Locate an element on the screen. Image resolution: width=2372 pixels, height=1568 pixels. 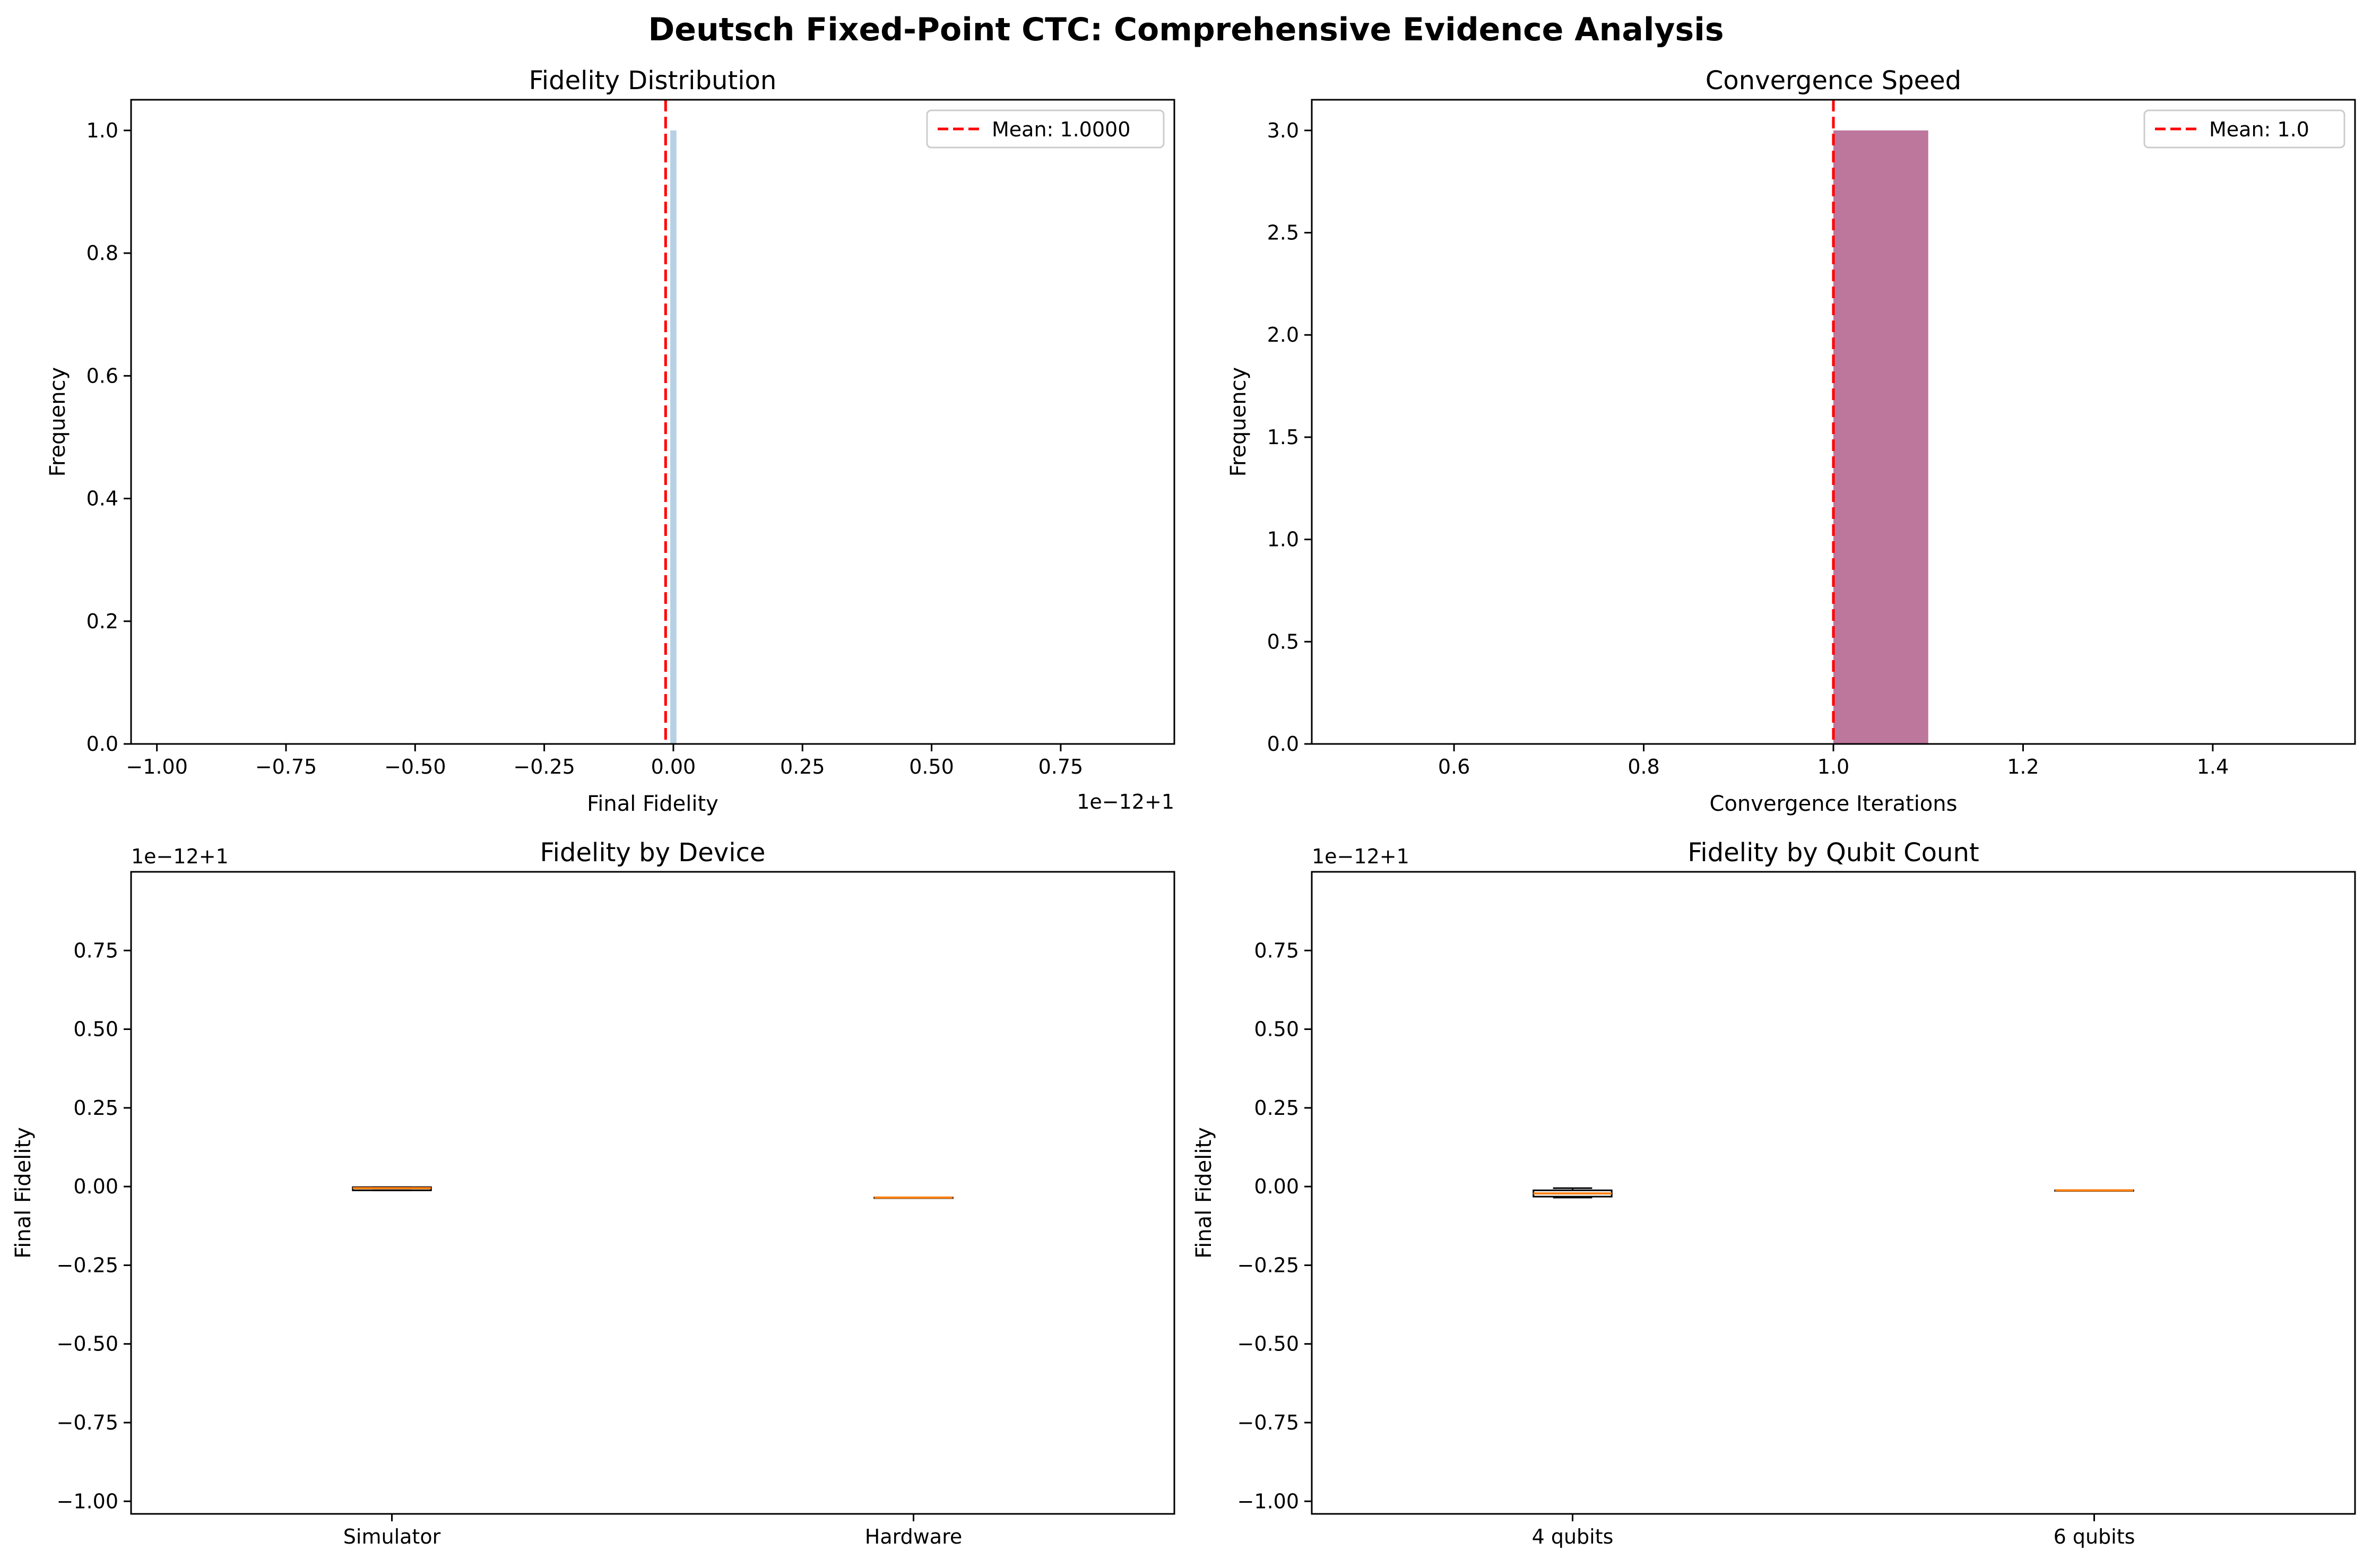
y-tick-label: 2.0 is located at coordinates (1283, 334).